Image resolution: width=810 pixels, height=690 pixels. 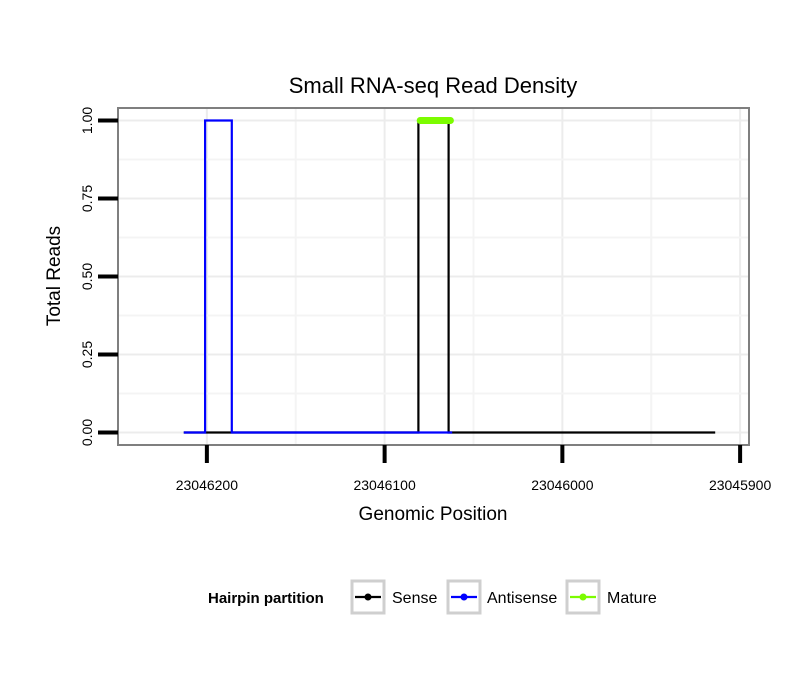 I want to click on x-tick-label: 23046100, so click(x=384, y=485).